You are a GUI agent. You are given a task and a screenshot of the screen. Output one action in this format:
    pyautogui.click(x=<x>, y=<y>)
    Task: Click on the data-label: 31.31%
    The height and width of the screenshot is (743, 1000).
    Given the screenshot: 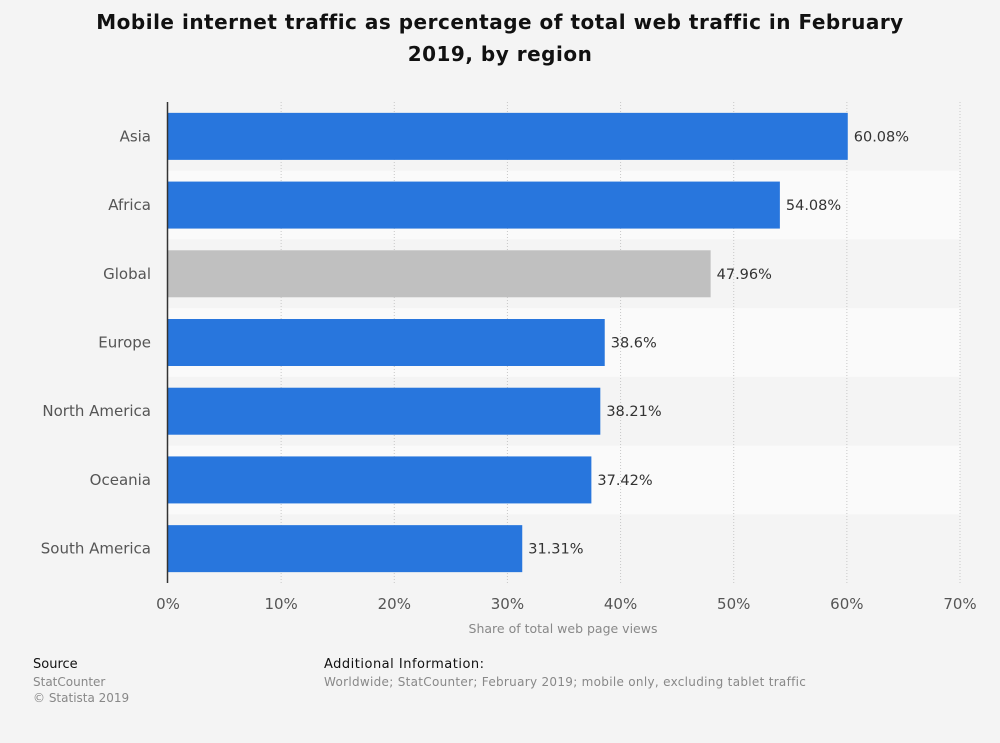 What is the action you would take?
    pyautogui.click(x=555, y=550)
    